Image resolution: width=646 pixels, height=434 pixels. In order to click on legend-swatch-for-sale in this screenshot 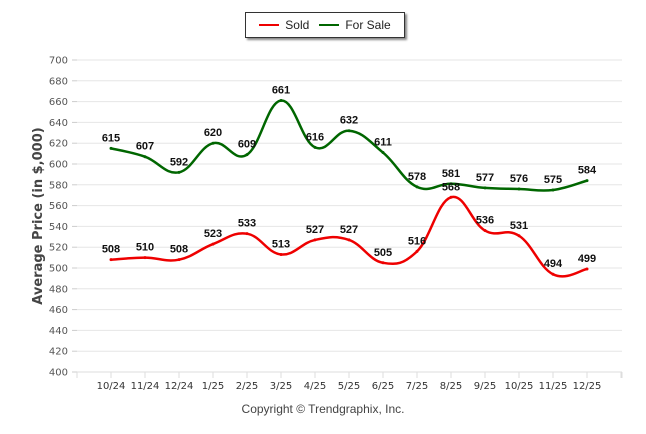, I will do `click(329, 25)`.